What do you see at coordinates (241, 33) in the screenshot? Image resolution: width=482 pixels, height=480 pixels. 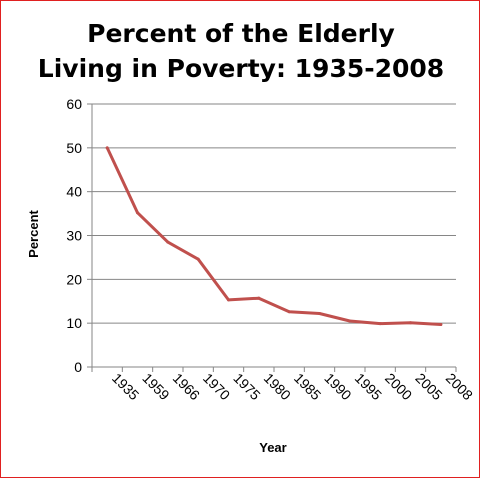 I see `chart-title-line-1: Percent of the Elderly` at bounding box center [241, 33].